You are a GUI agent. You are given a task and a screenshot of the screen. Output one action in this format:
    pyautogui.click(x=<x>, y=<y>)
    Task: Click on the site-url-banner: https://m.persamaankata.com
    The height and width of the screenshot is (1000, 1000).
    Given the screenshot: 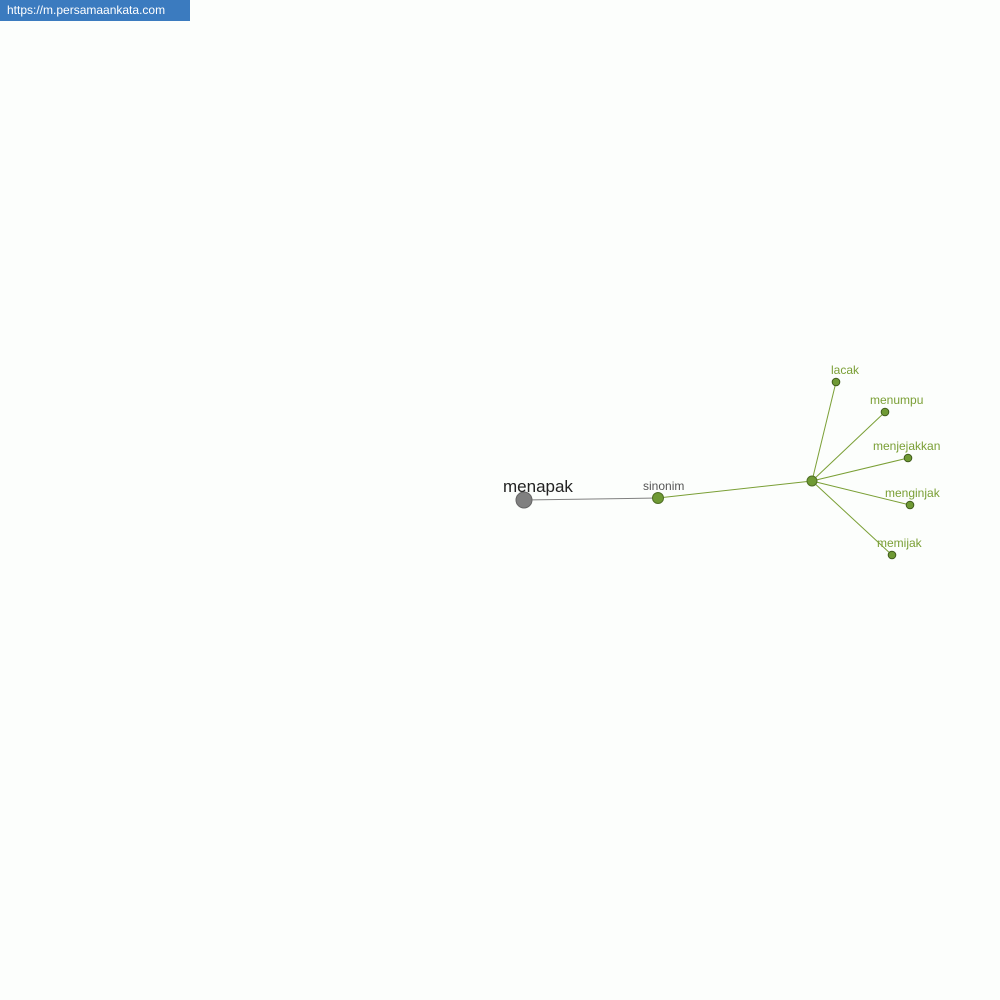 What is the action you would take?
    pyautogui.click(x=95, y=10)
    